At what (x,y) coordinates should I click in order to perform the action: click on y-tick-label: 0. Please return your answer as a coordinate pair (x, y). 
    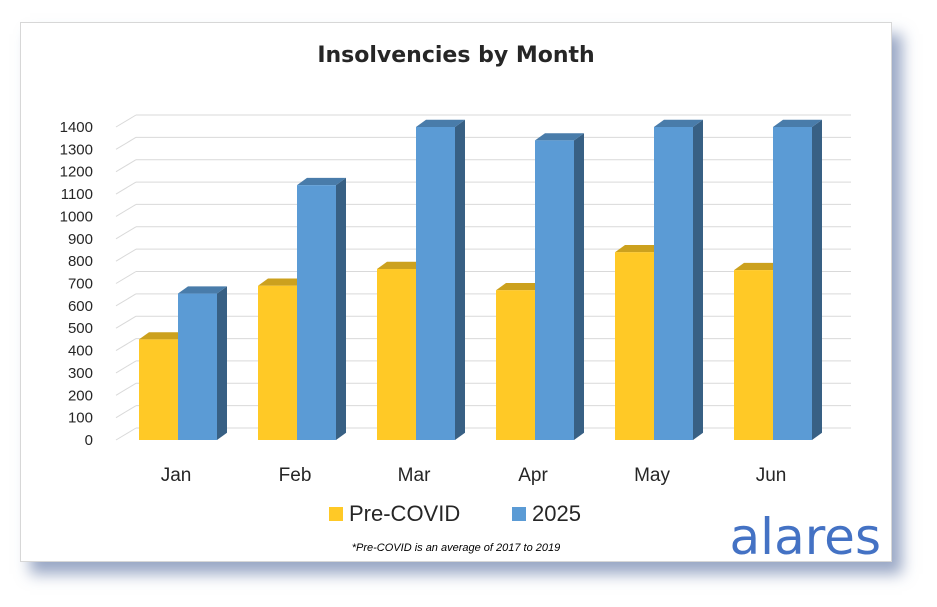
    Looking at the image, I should click on (89, 440).